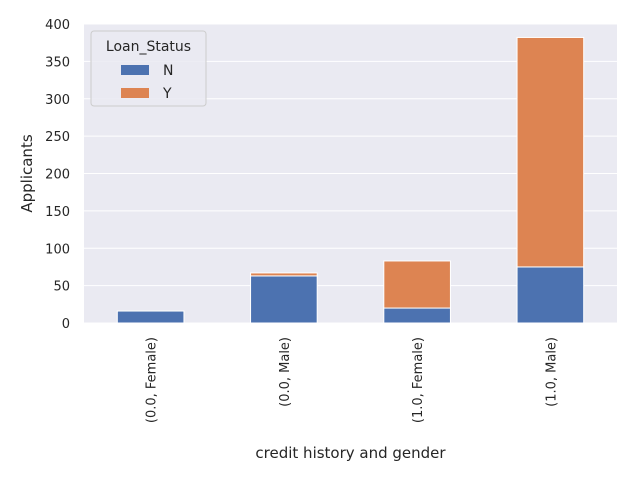 This screenshot has width=640, height=480. I want to click on x-tick-label: (1.0, Male), so click(551, 372).